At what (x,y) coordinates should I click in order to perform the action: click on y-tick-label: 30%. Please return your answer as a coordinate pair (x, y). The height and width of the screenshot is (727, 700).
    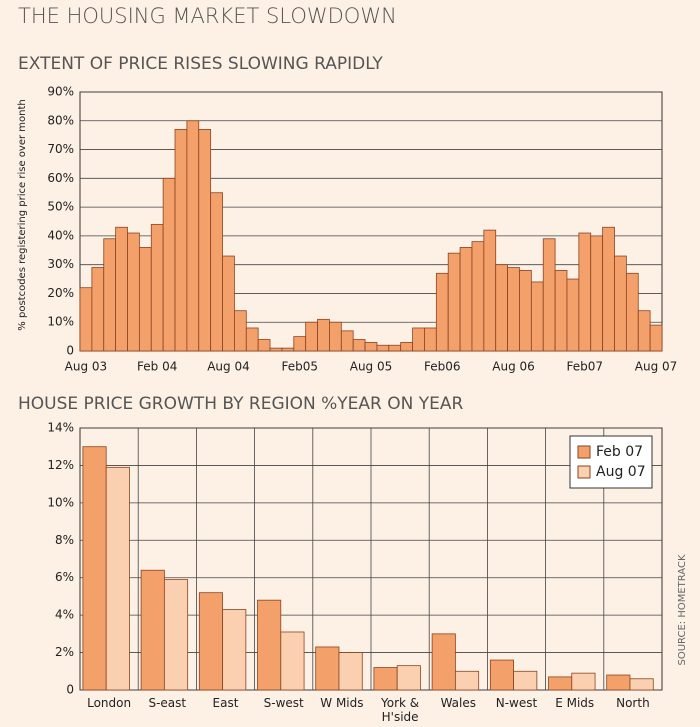
    Looking at the image, I should click on (60, 264).